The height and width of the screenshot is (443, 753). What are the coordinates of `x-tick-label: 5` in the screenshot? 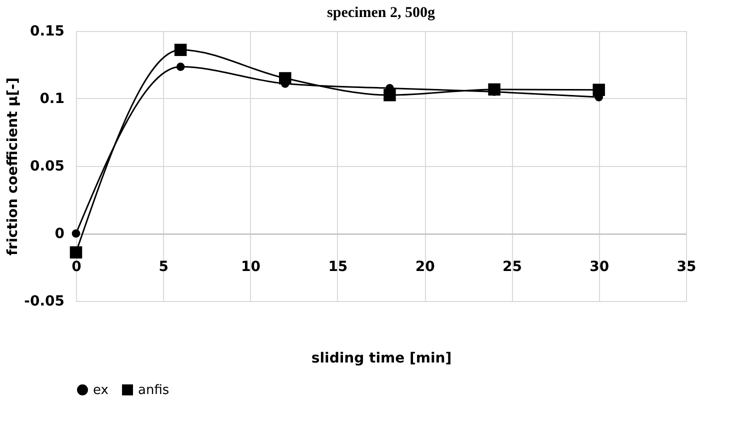 It's located at (163, 267).